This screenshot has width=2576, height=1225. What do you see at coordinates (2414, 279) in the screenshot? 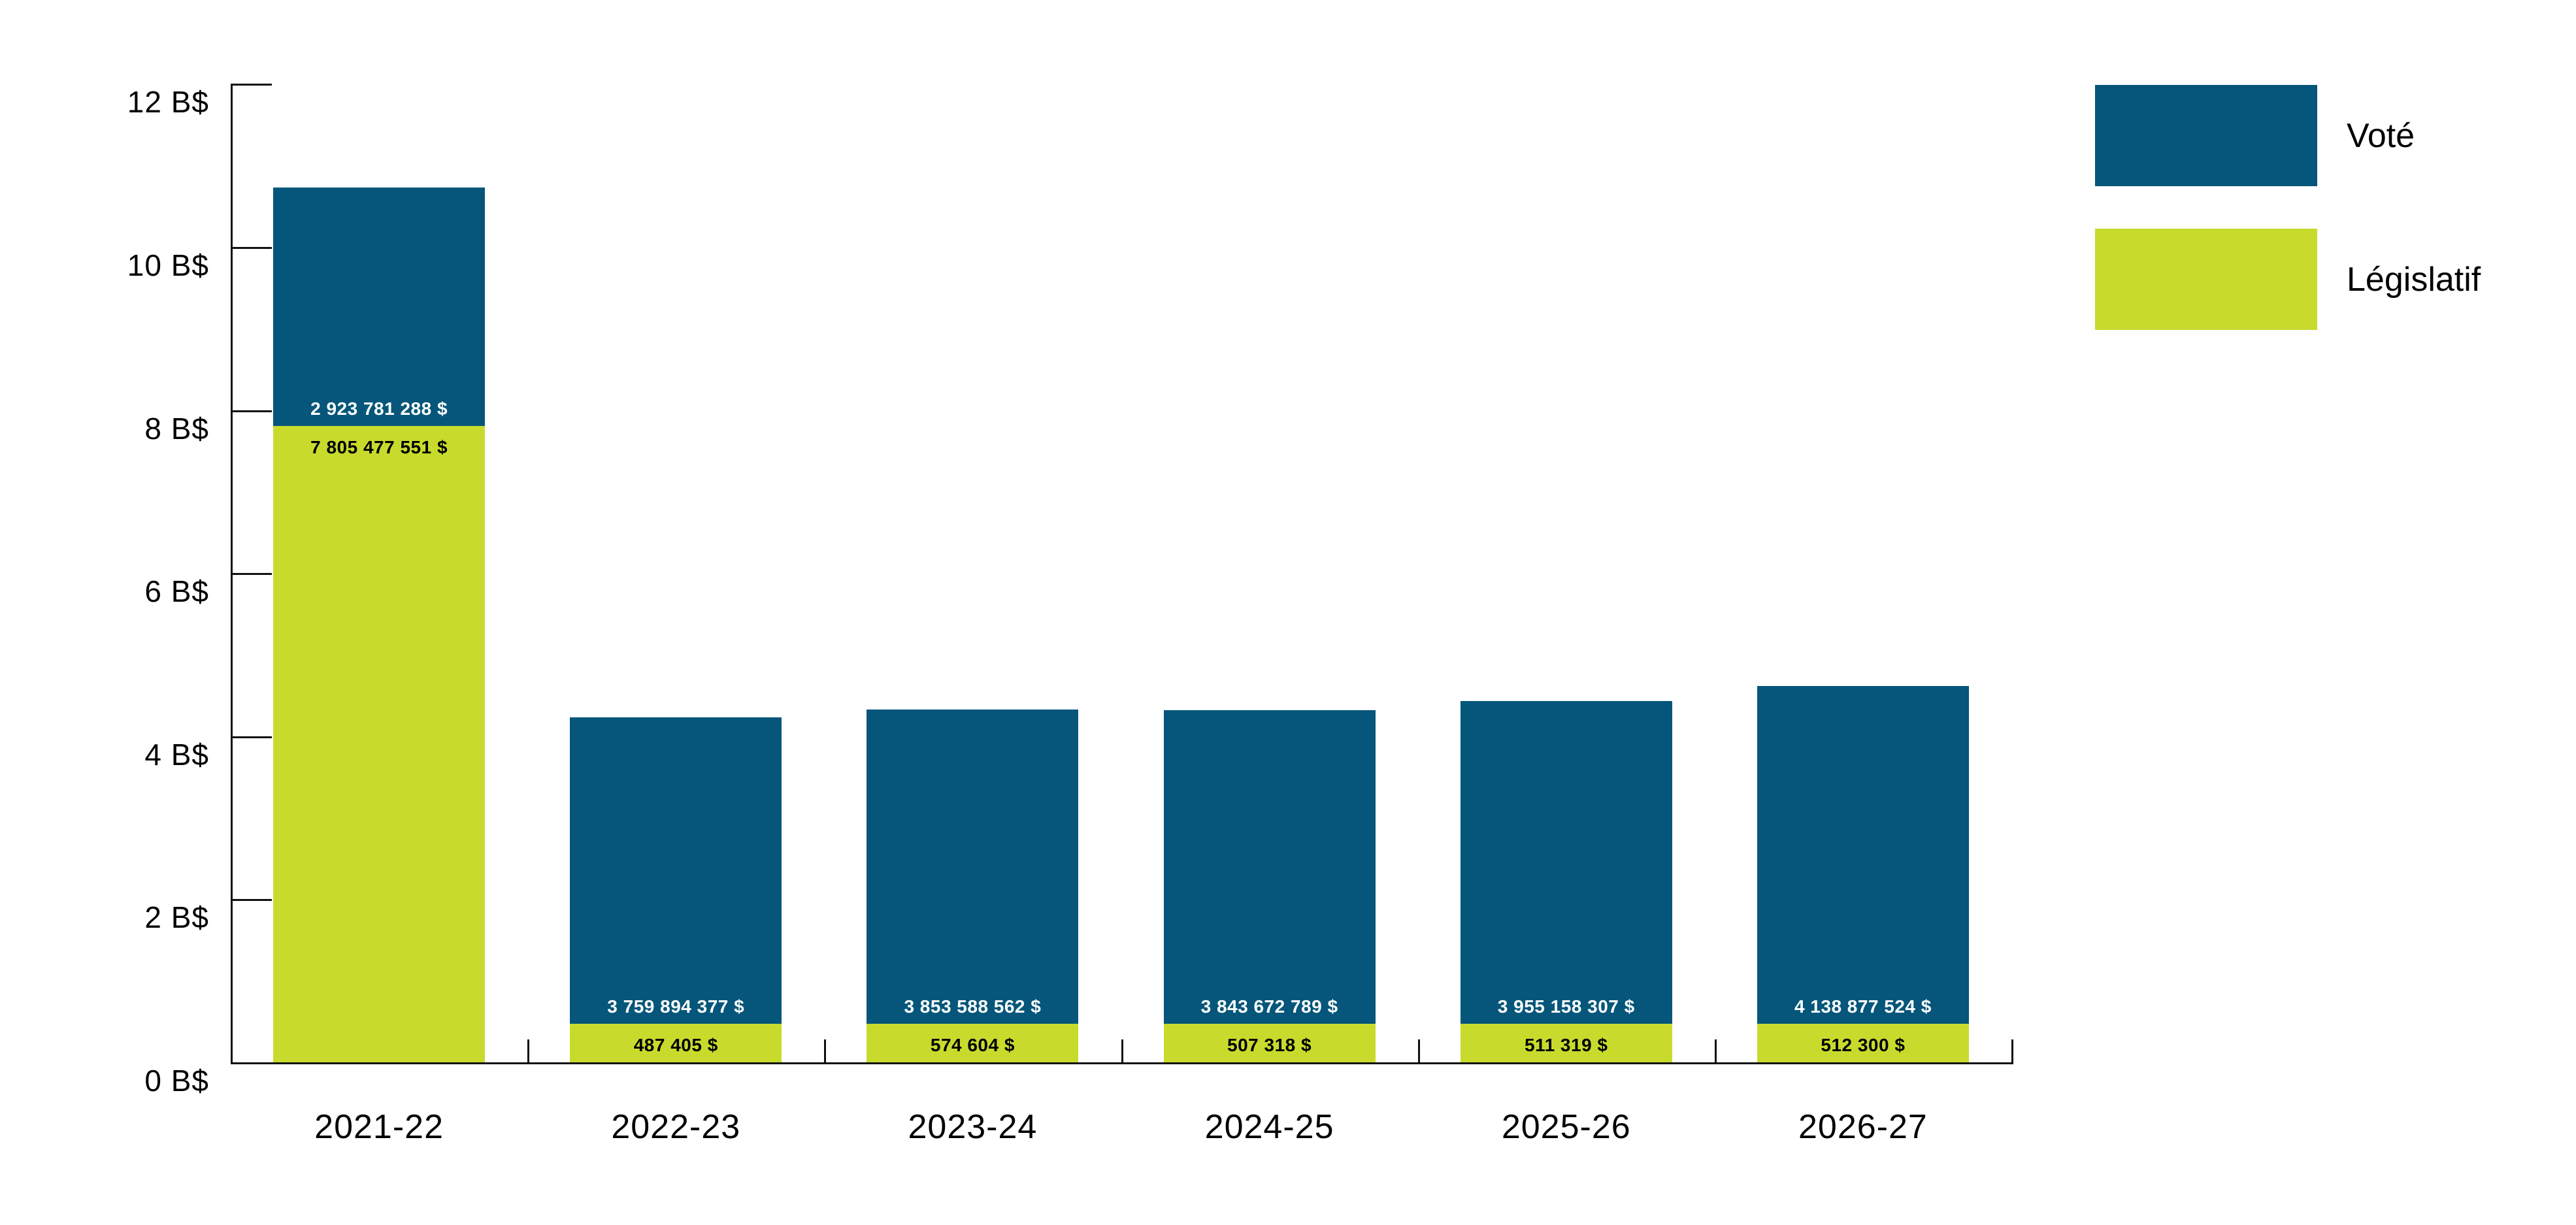
I see `legend-label-legislatif: Législatif` at bounding box center [2414, 279].